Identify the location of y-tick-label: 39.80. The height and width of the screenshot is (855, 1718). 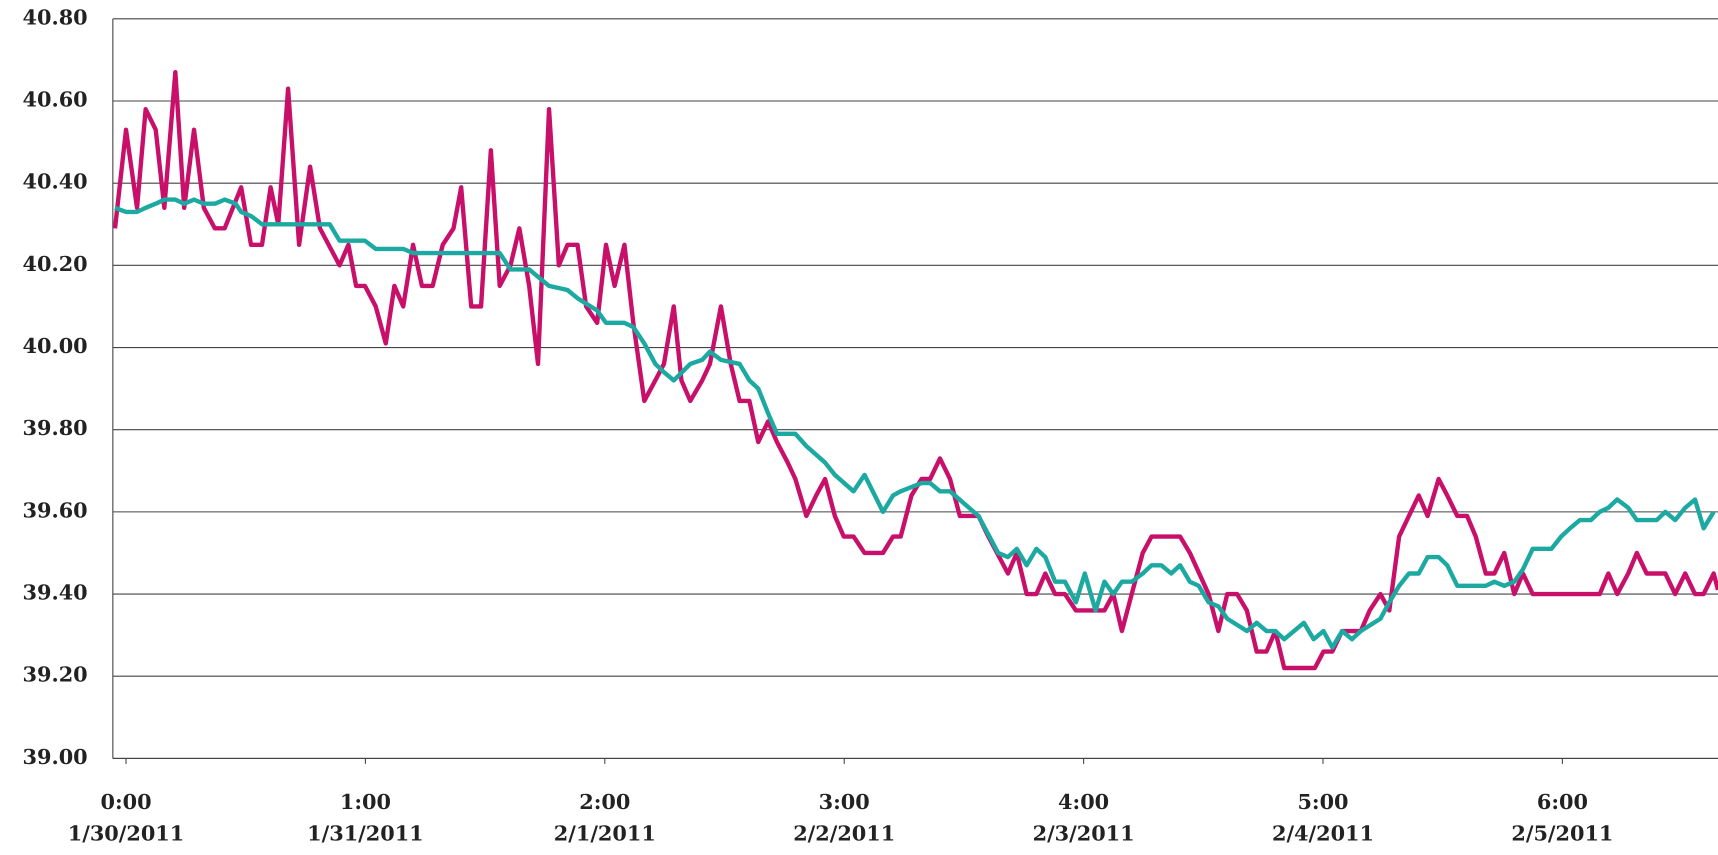
(55, 427).